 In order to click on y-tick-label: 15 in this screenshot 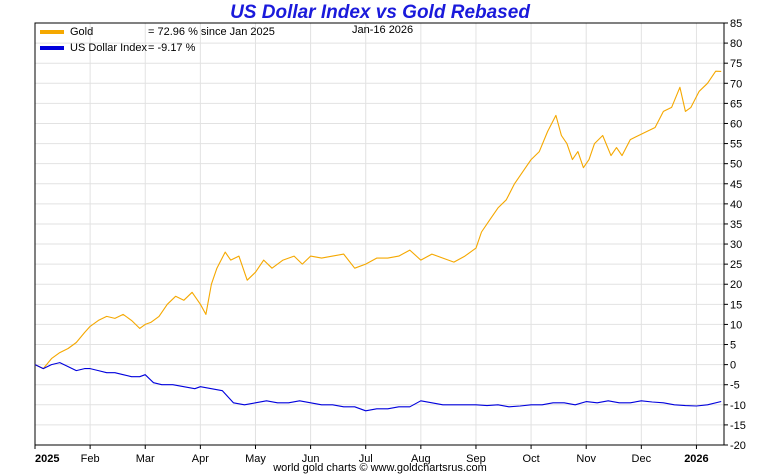, I will do `click(736, 305)`.